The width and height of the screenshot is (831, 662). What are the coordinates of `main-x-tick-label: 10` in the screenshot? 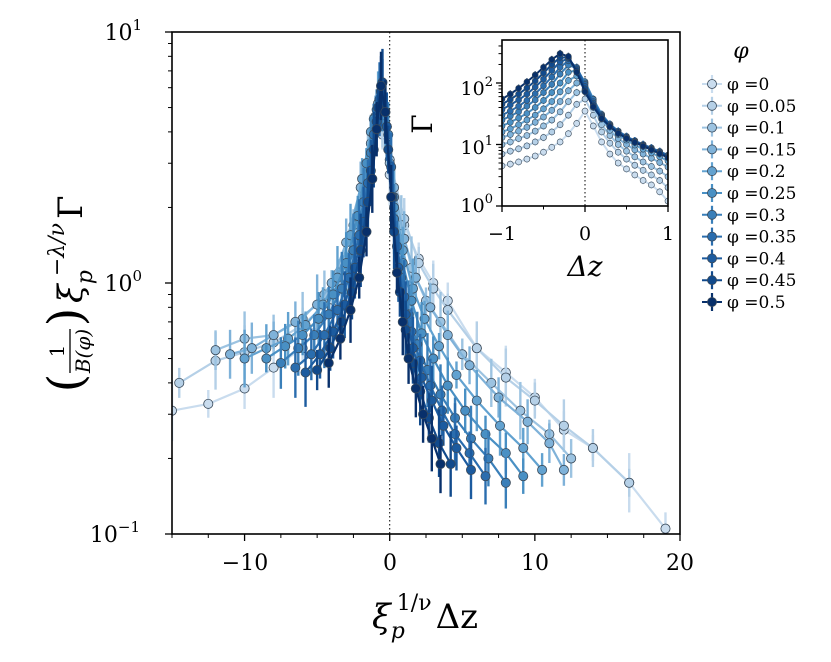 It's located at (535, 563).